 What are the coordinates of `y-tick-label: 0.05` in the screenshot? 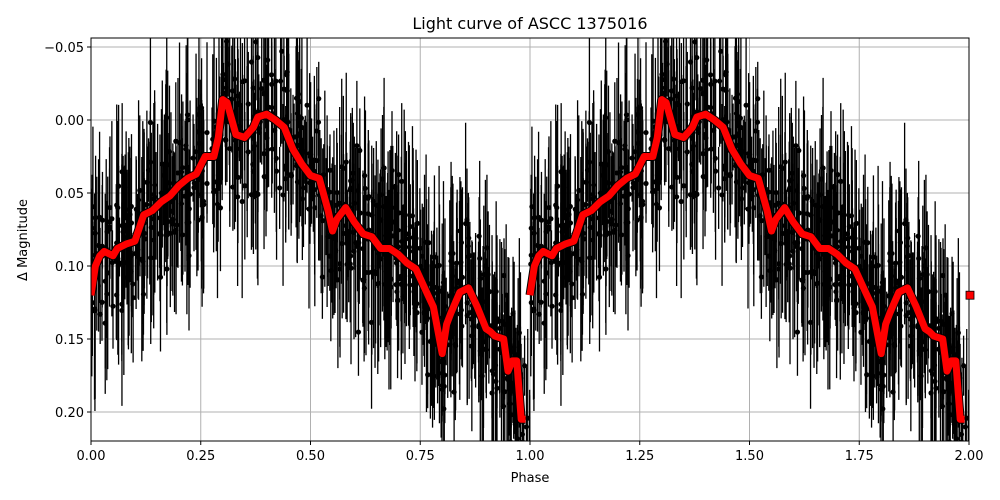 It's located at (69, 194).